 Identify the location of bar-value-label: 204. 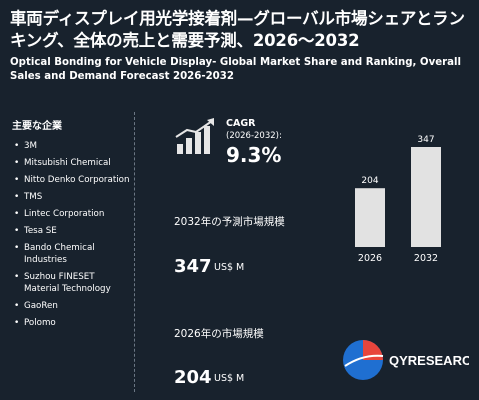
(369, 181).